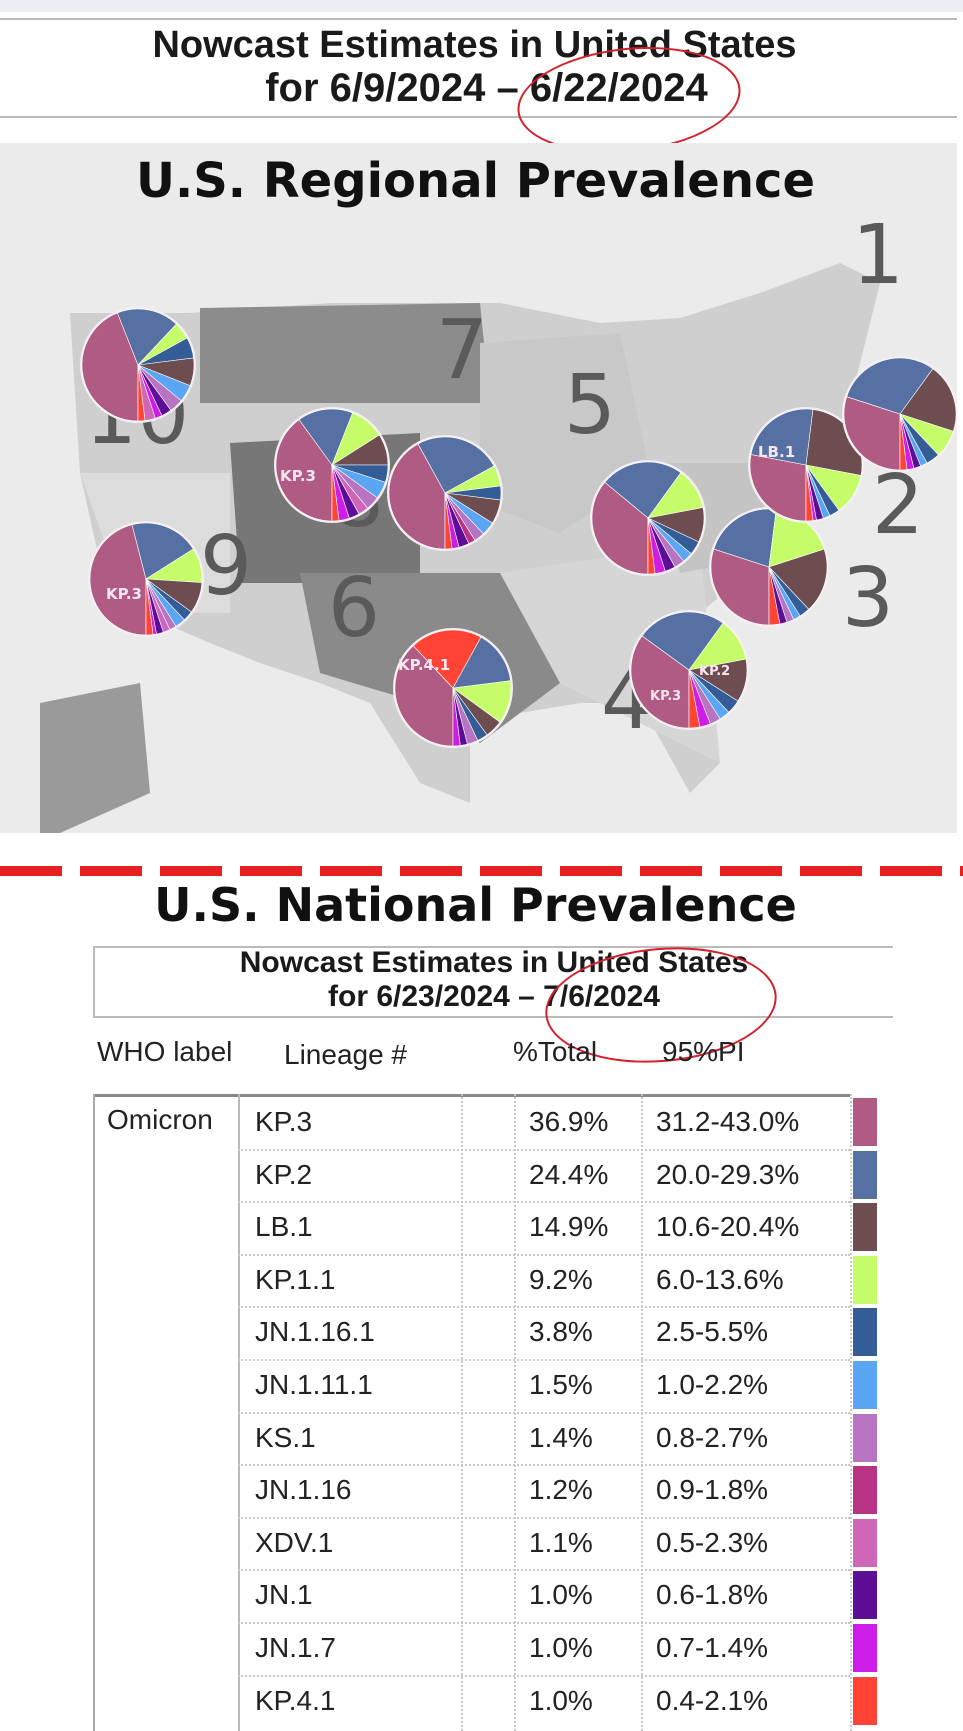 This screenshot has height=1731, width=963. Describe the element at coordinates (728, 1174) in the screenshot. I see `pi-cell: 20.0-29.3%` at that location.